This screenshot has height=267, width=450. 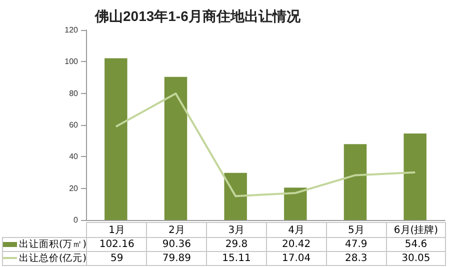 What do you see at coordinates (236, 245) in the screenshot?
I see `data-label: 29.8` at bounding box center [236, 245].